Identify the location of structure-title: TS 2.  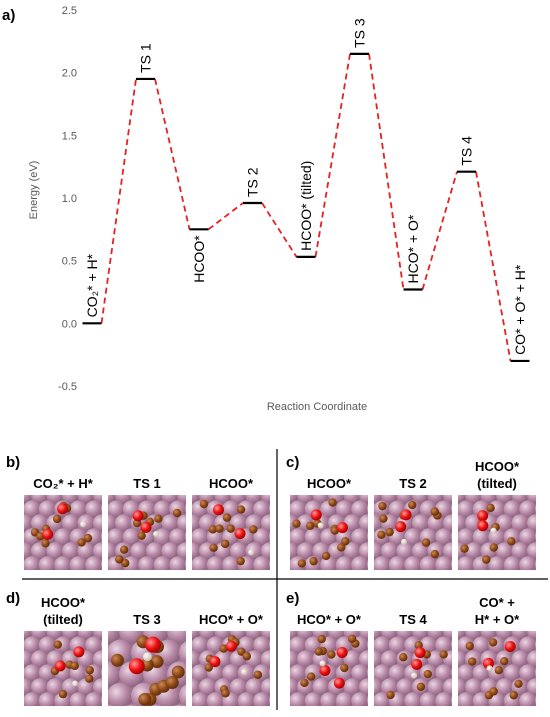
(412, 483).